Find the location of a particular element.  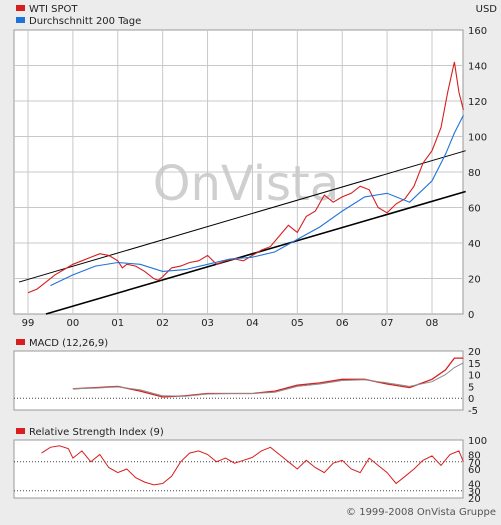

y-tick-label: 10 is located at coordinates (474, 376).